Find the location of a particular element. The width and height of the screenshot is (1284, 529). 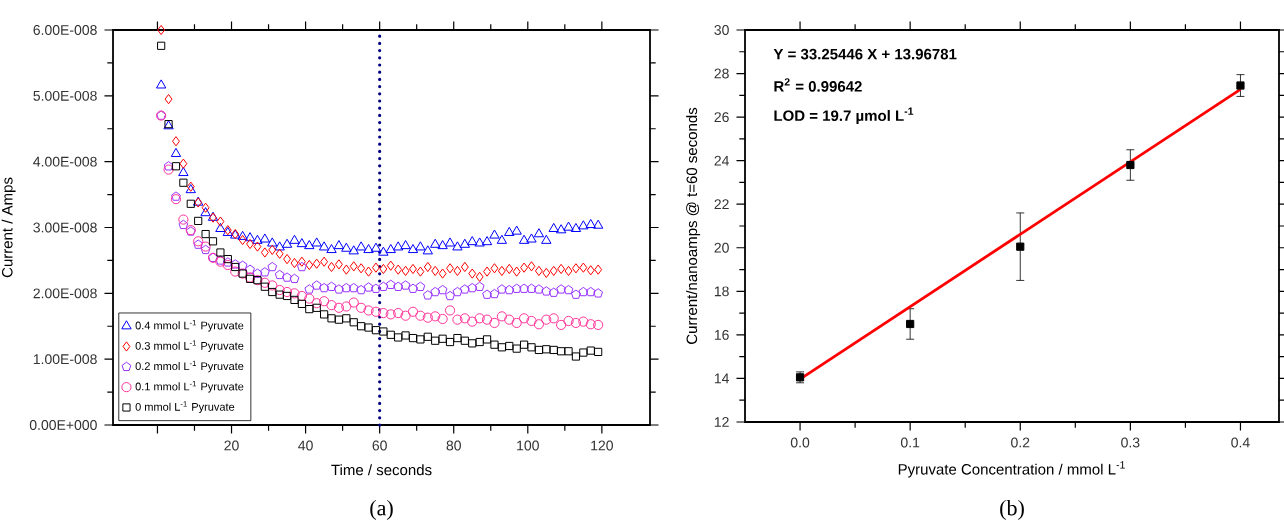

legend-label: 0.2 mmol L$^{-1}$ Pyruvate is located at coordinates (189, 366).